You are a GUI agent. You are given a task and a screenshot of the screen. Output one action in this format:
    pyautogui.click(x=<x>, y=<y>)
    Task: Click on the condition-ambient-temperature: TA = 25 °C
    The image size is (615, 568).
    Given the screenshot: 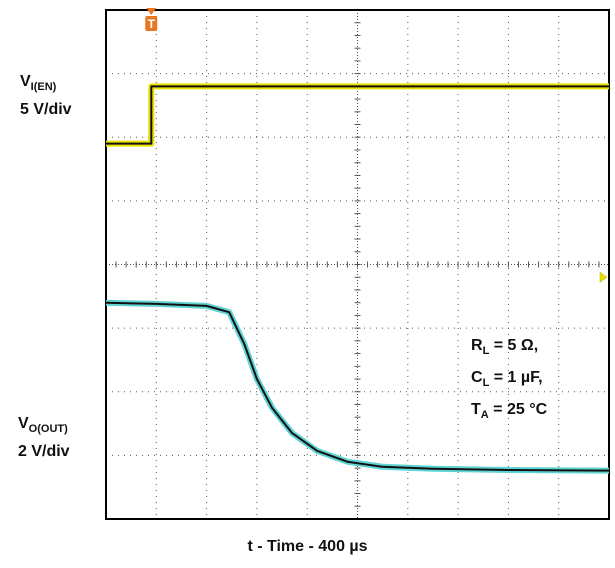 What is the action you would take?
    pyautogui.click(x=509, y=411)
    